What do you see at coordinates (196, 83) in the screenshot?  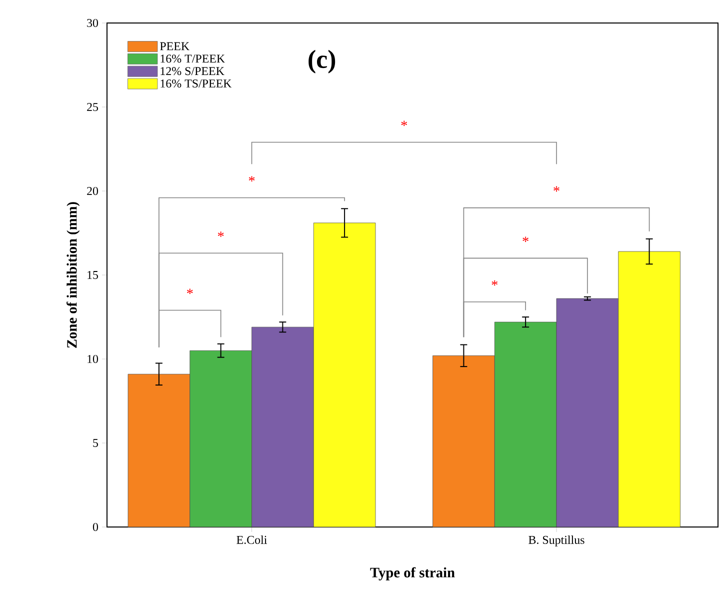 I see `legend-label: 16% TS/PEEK` at bounding box center [196, 83].